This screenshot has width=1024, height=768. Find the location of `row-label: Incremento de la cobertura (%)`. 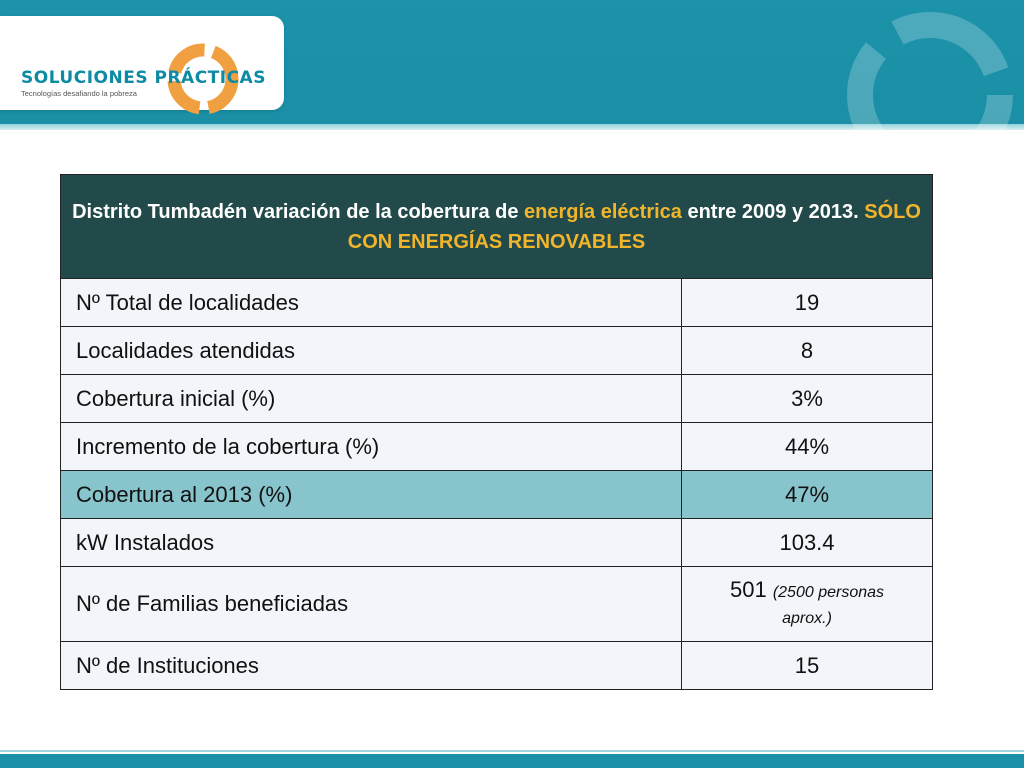

row-label: Incremento de la cobertura (%) is located at coordinates (371, 446).